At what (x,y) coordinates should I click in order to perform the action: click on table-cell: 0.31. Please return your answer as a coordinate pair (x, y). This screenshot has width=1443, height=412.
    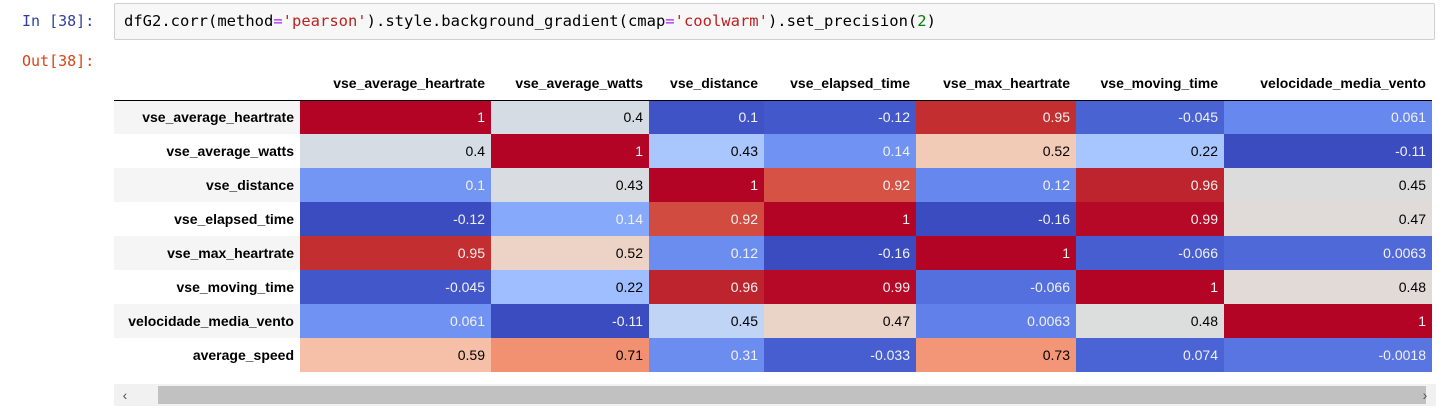
    Looking at the image, I should click on (706, 355).